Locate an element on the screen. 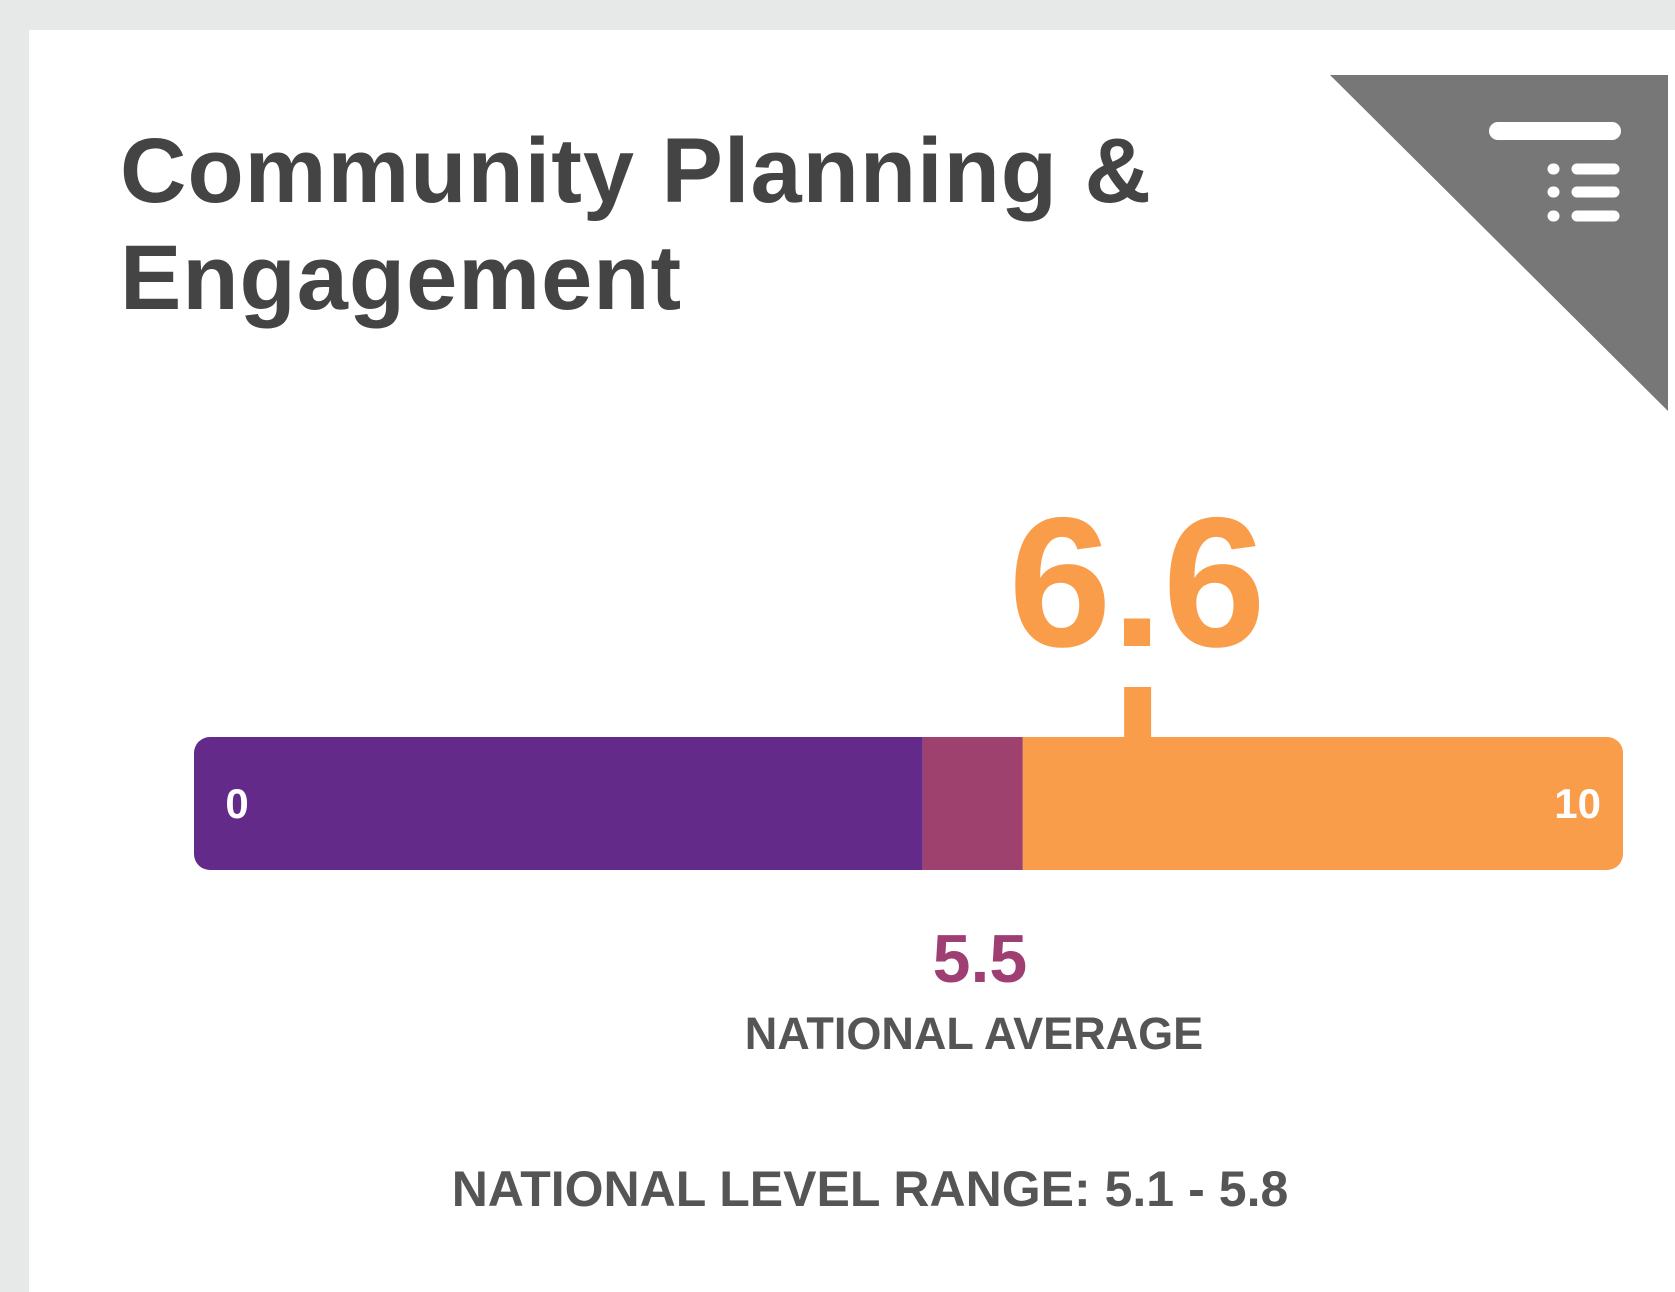 Image resolution: width=1675 pixels, height=1292 pixels. range-label: NATIONAL LEVEL RANGE: is located at coordinates (771, 1189).